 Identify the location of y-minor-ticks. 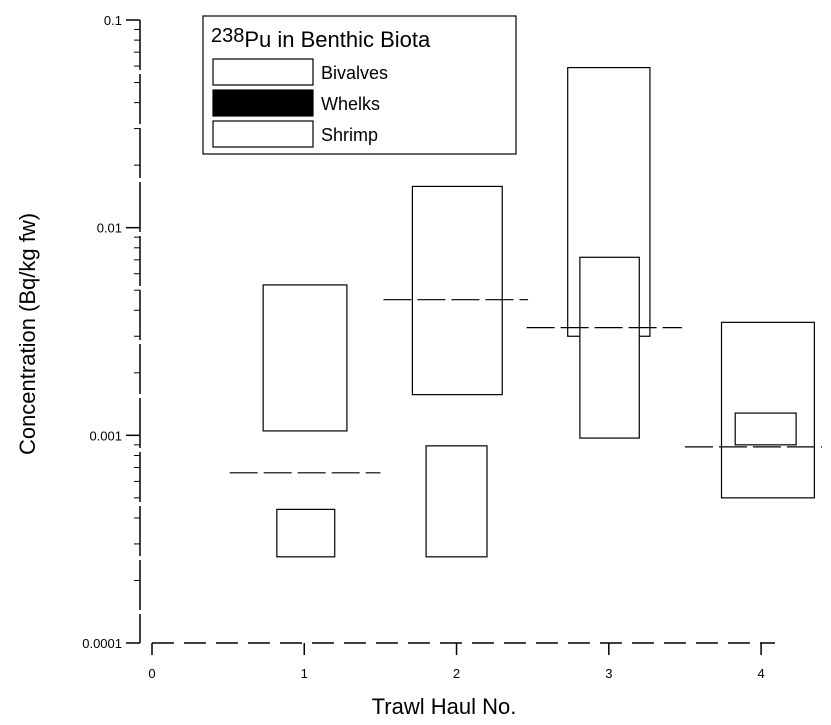
(137, 305).